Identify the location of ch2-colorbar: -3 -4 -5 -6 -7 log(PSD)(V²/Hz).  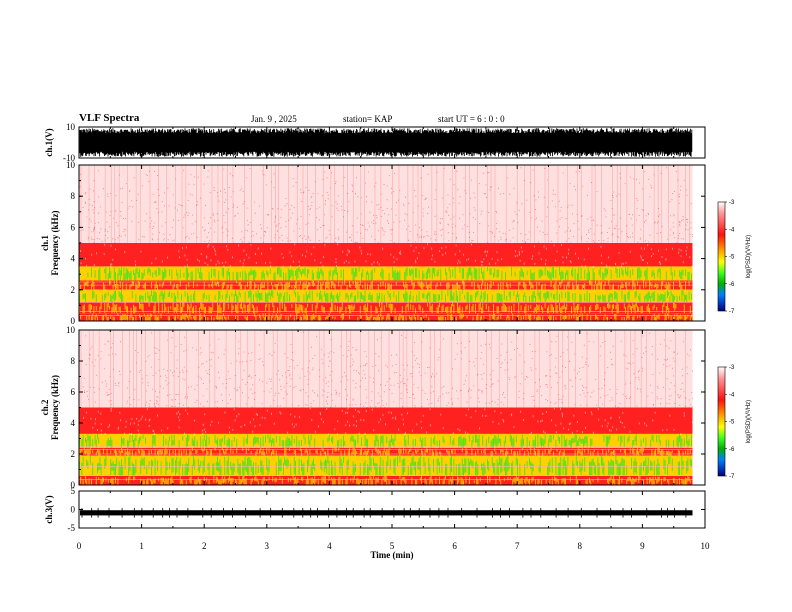
(734, 422).